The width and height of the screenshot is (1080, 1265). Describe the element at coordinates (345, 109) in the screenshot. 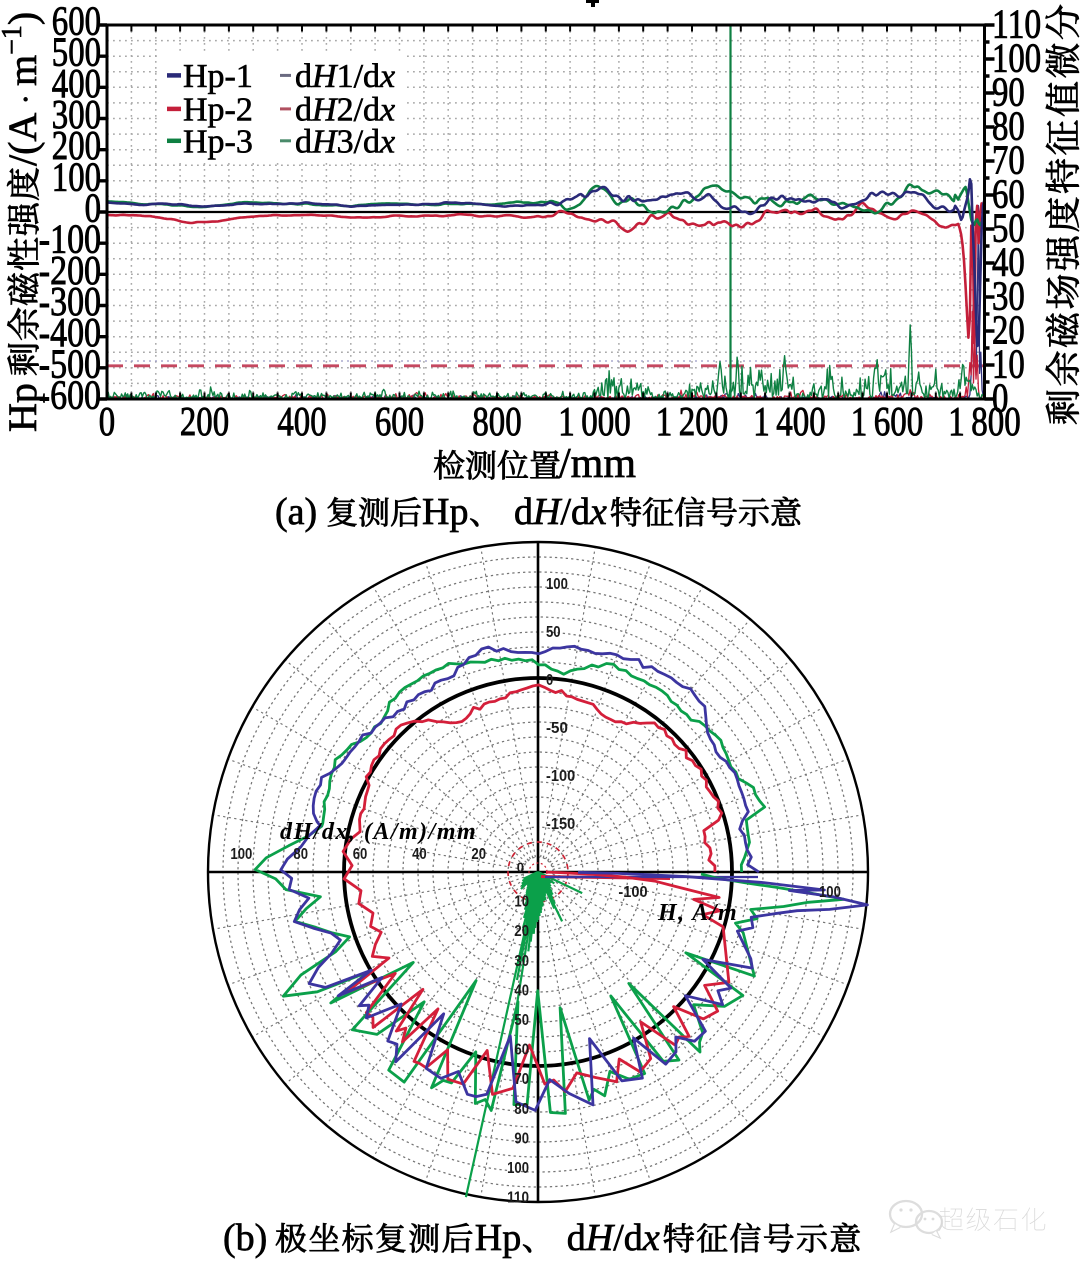

I see `svg-text: dH2/dx` at that location.